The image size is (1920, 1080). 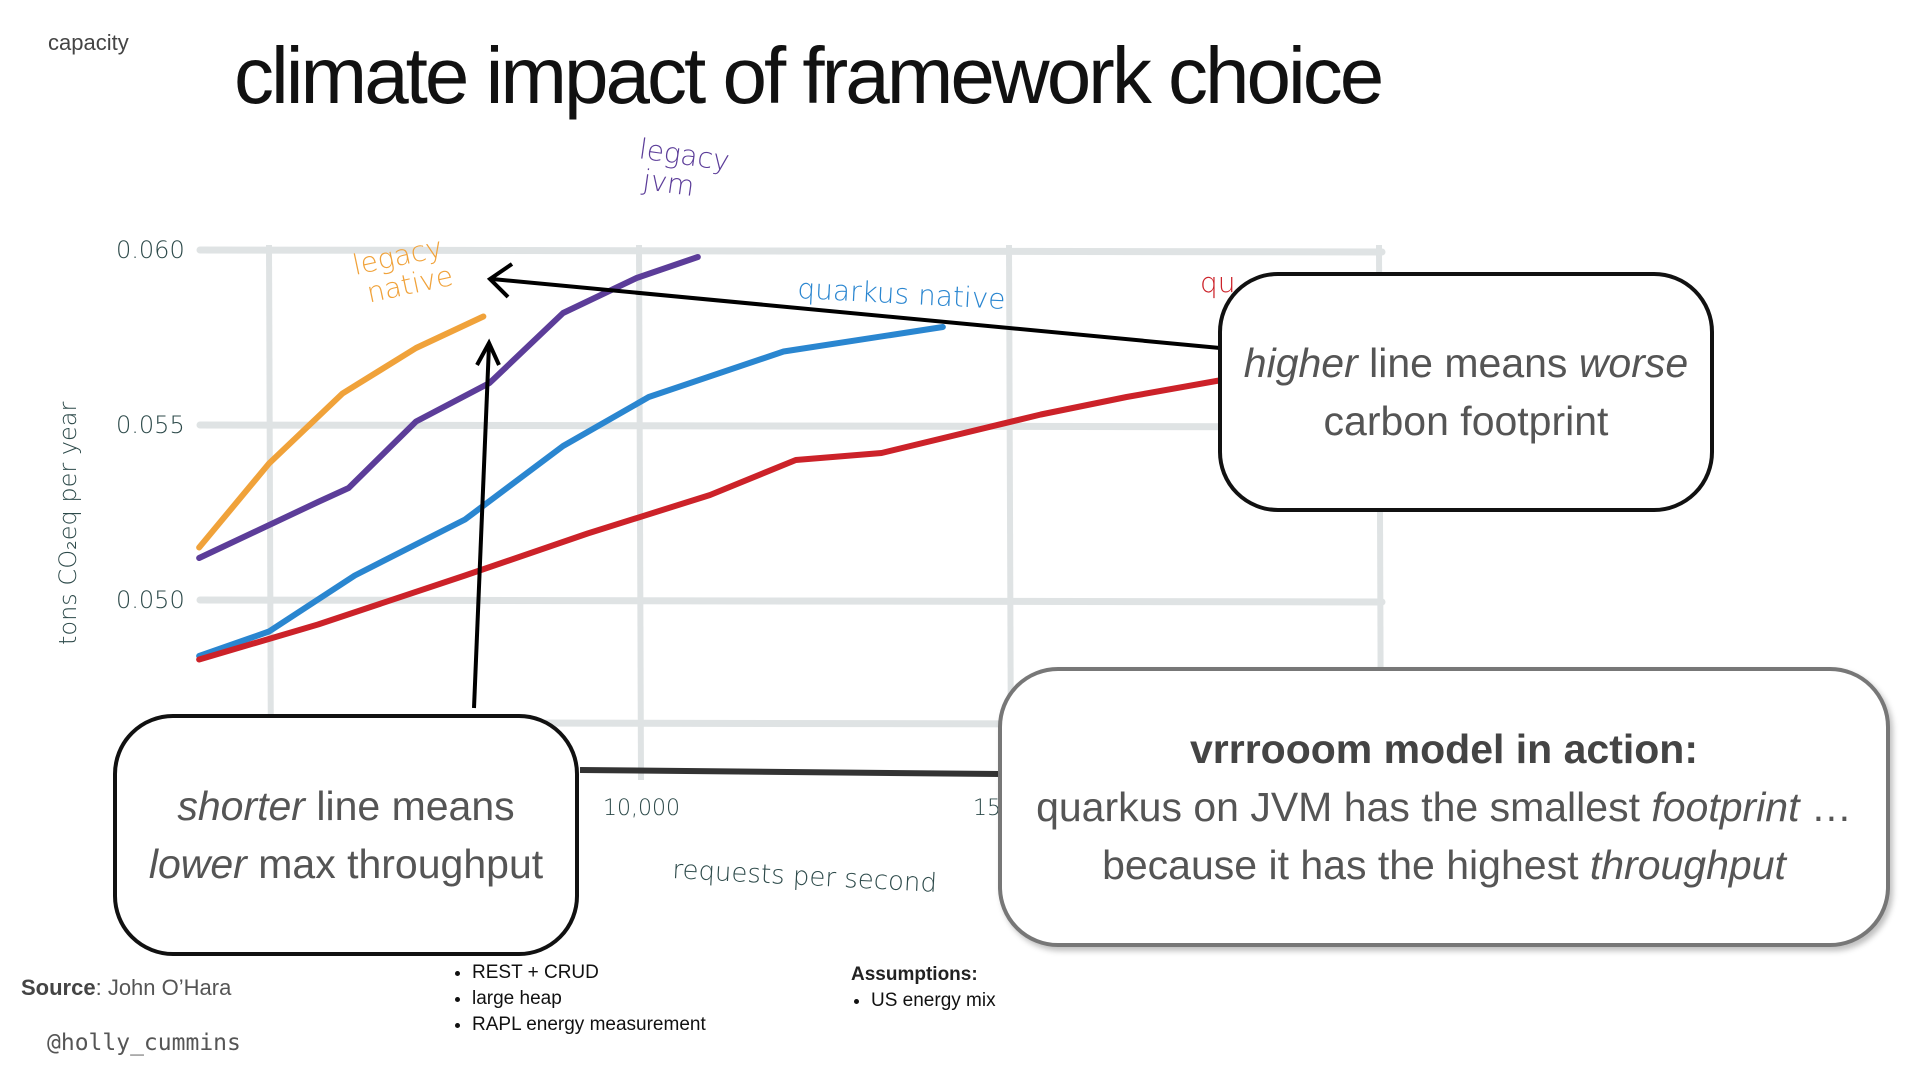 What do you see at coordinates (144, 1043) in the screenshot?
I see `author-handle: @holly_cummins` at bounding box center [144, 1043].